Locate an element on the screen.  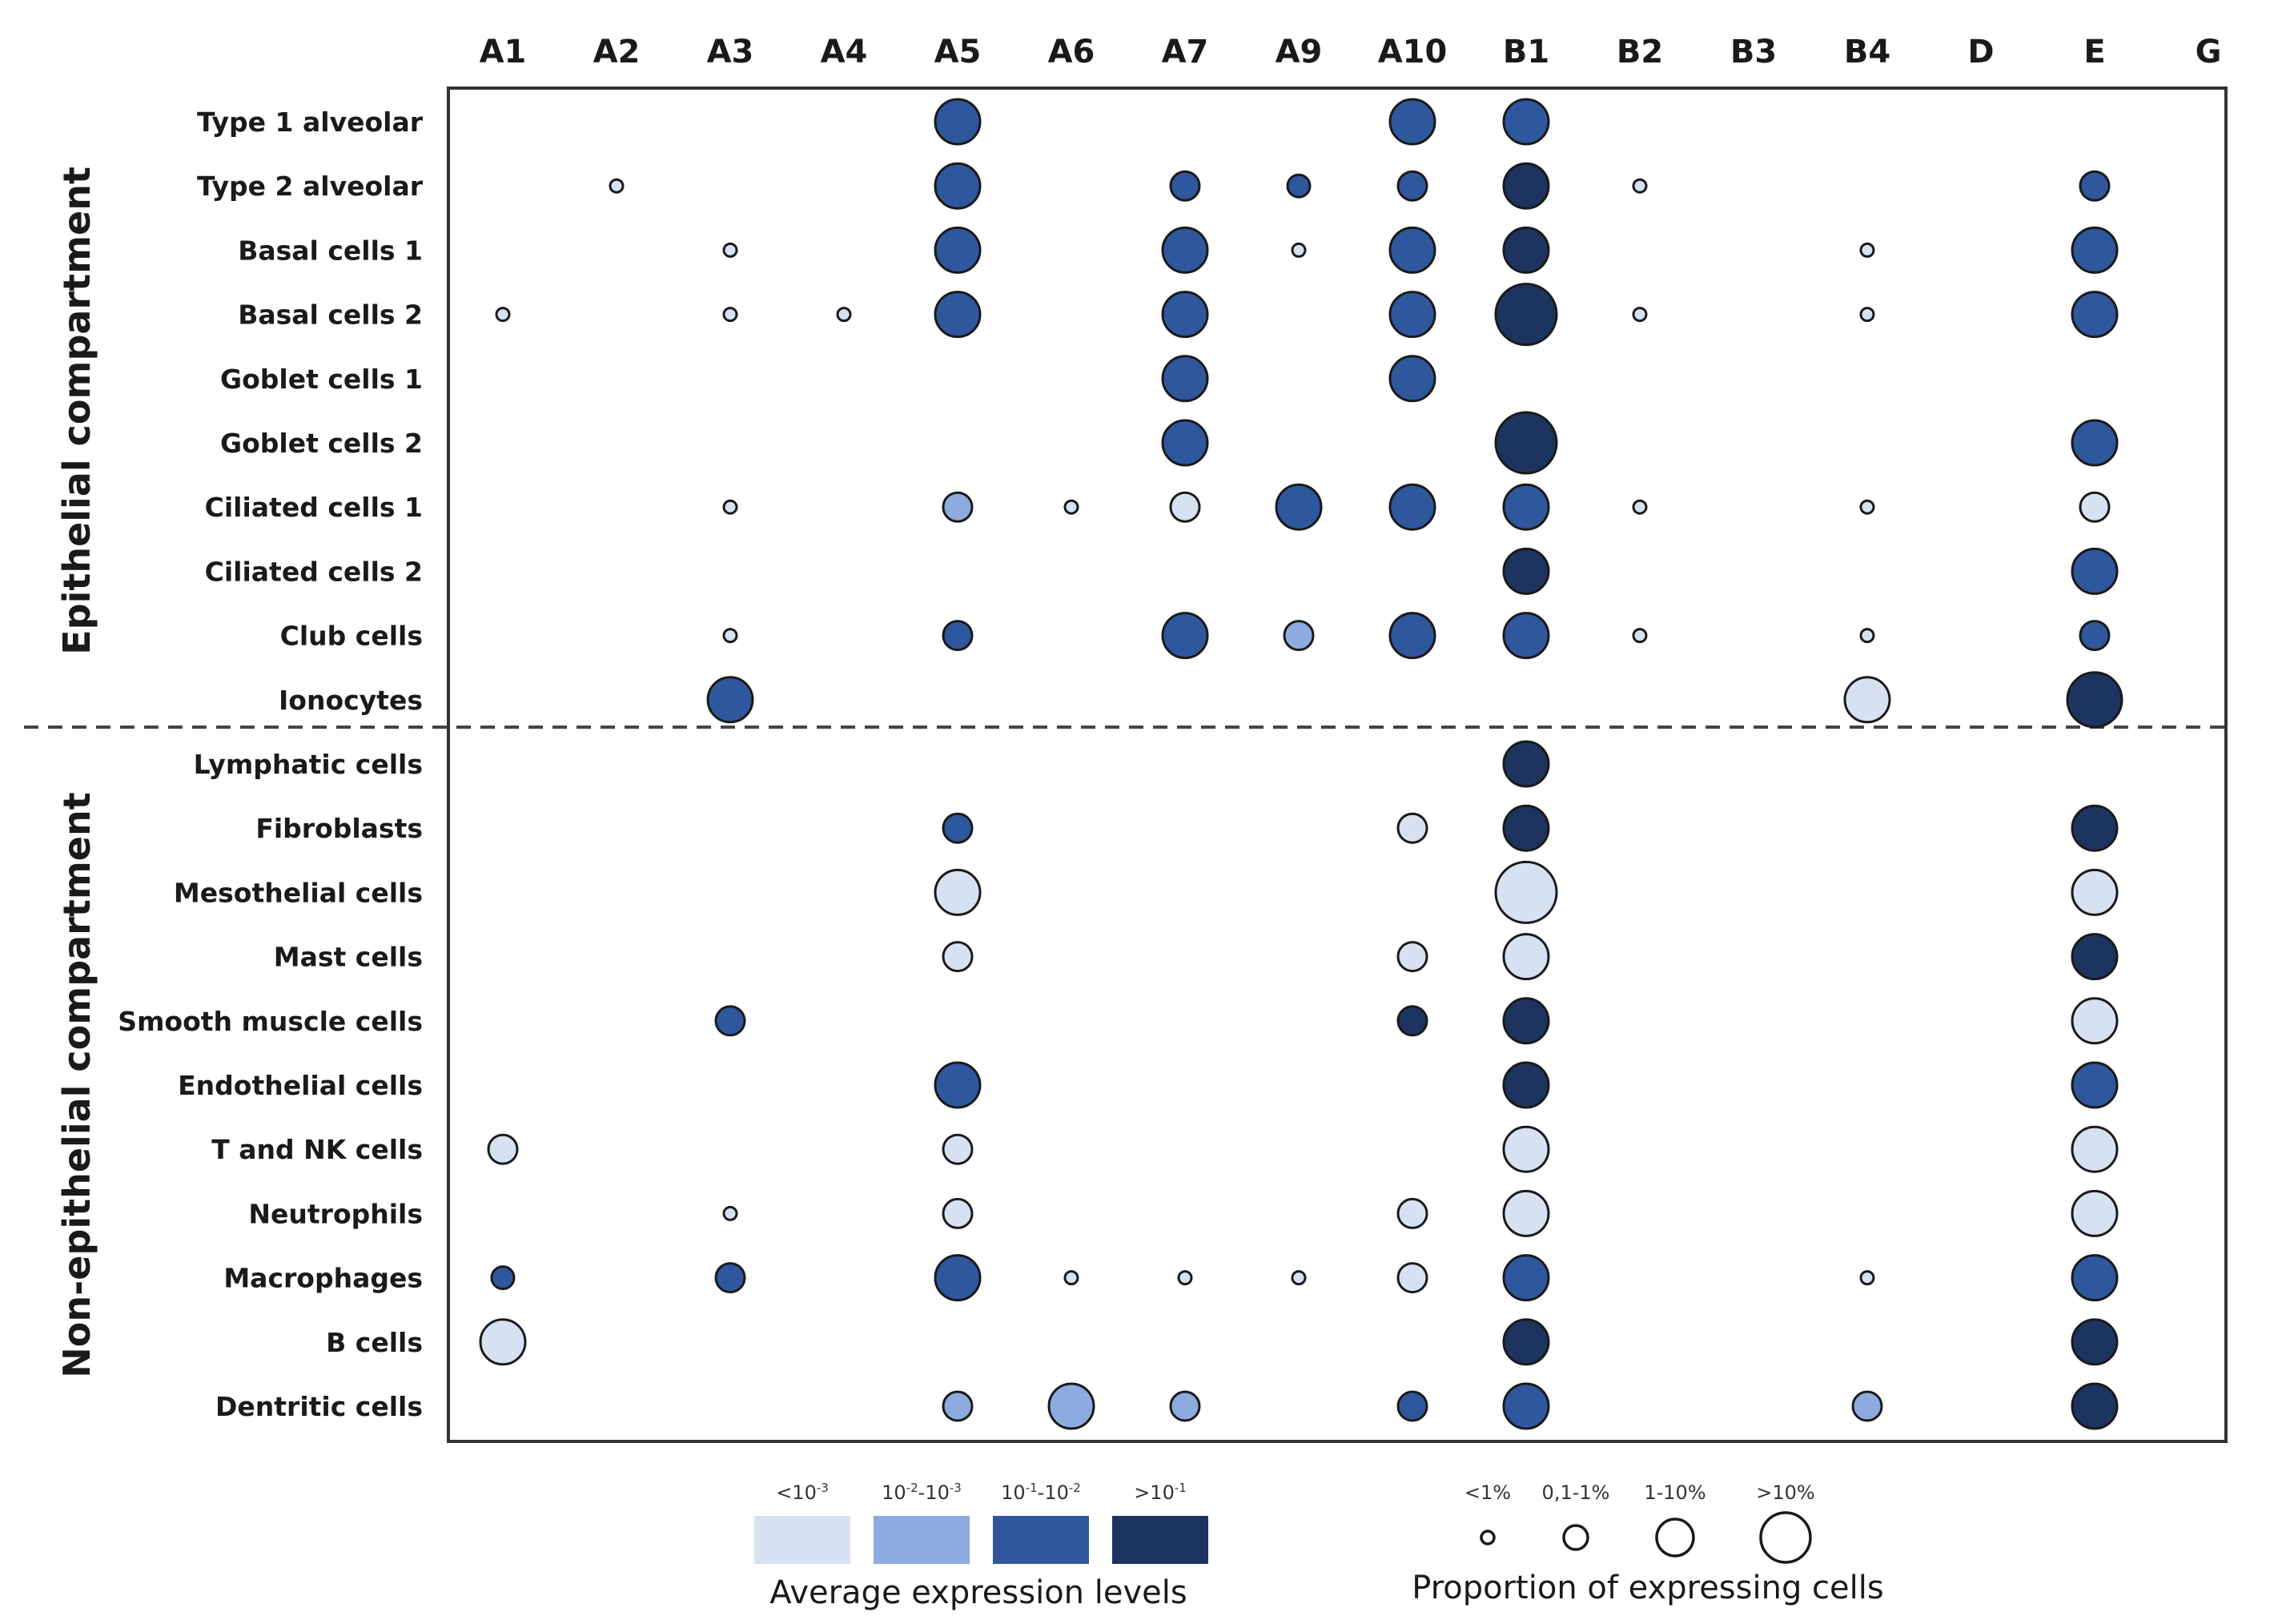
bubble-t-and-nk-cells-e is located at coordinates (2095, 1149).